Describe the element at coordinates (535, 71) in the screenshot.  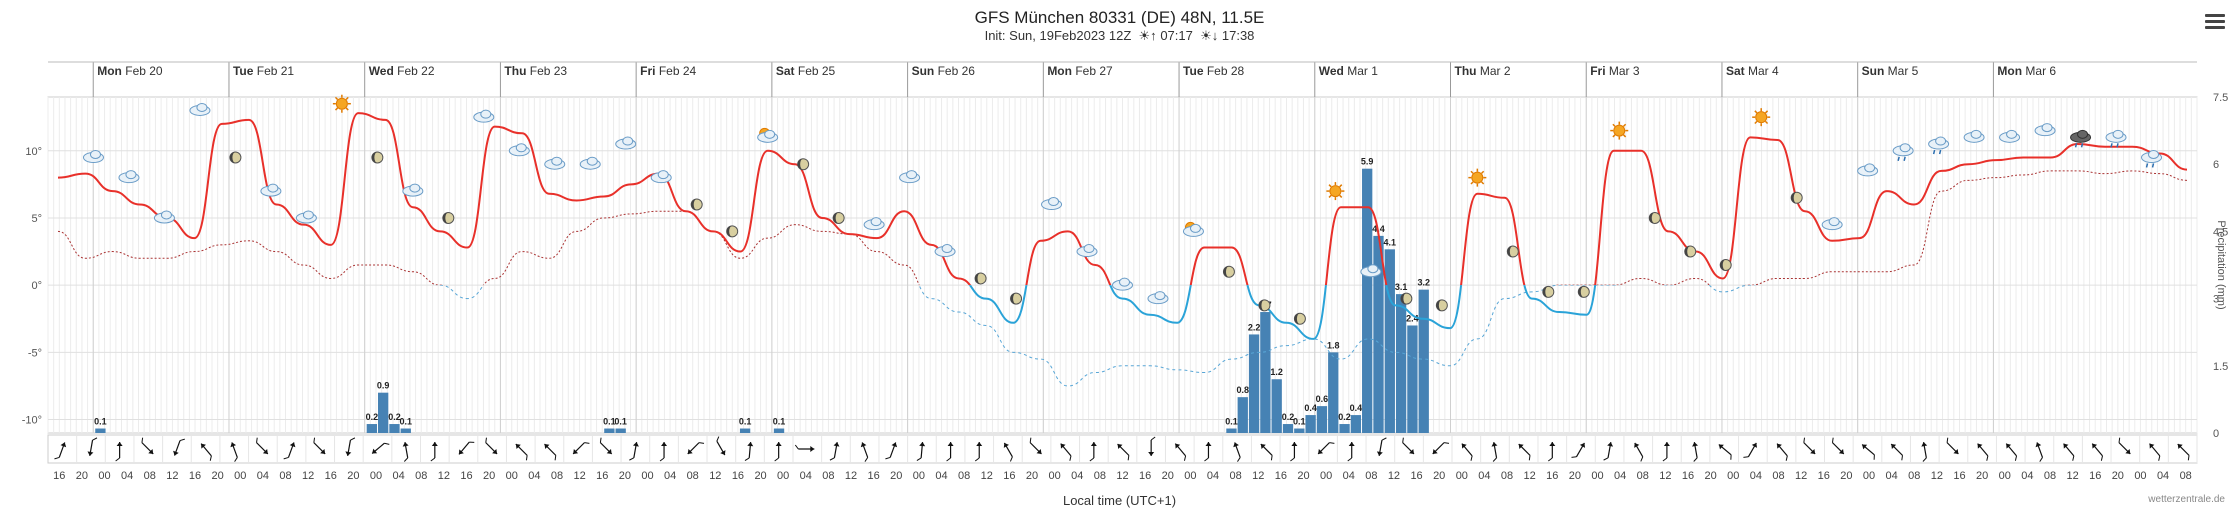
I see `day-label: Thu Feb 23` at that location.